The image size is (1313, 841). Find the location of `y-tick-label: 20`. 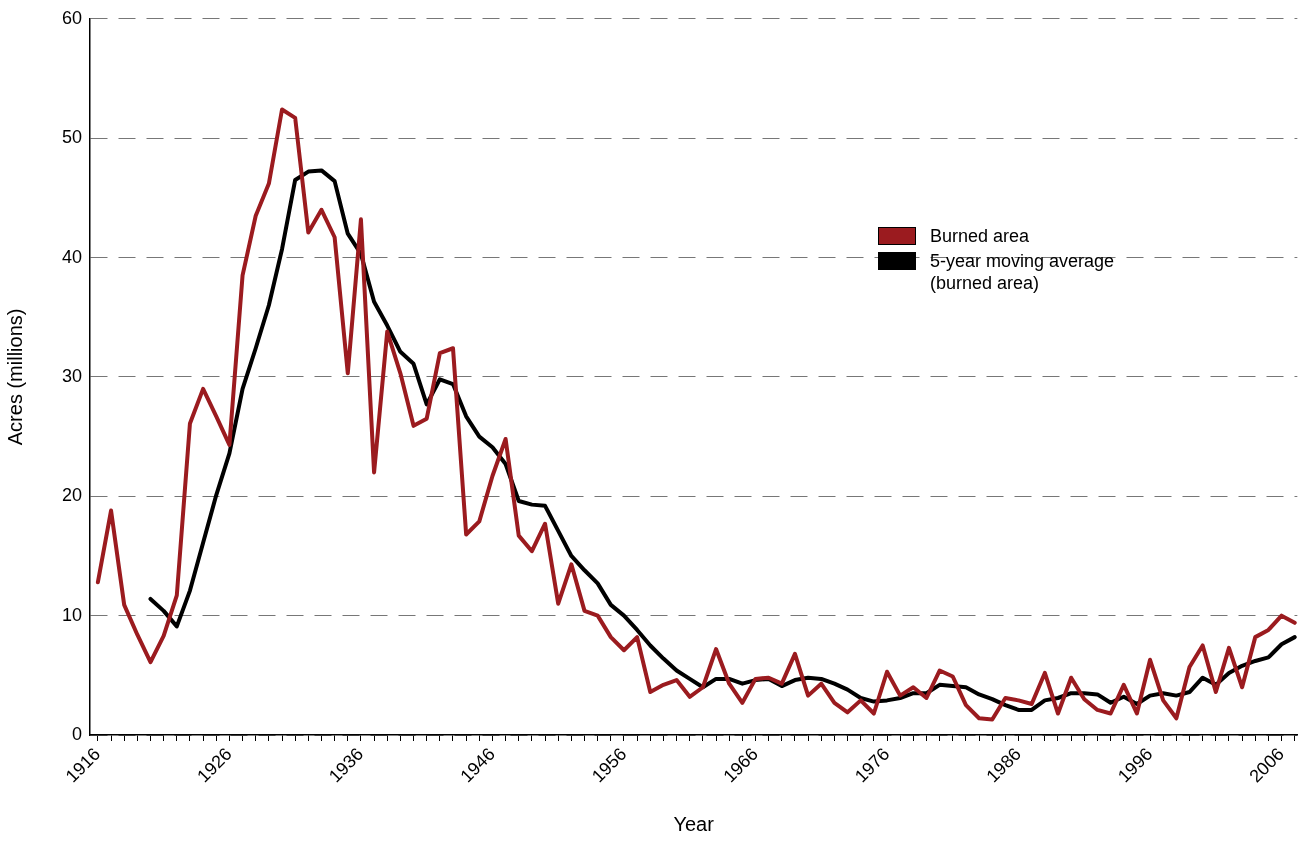

y-tick-label: 20 is located at coordinates (71, 495).